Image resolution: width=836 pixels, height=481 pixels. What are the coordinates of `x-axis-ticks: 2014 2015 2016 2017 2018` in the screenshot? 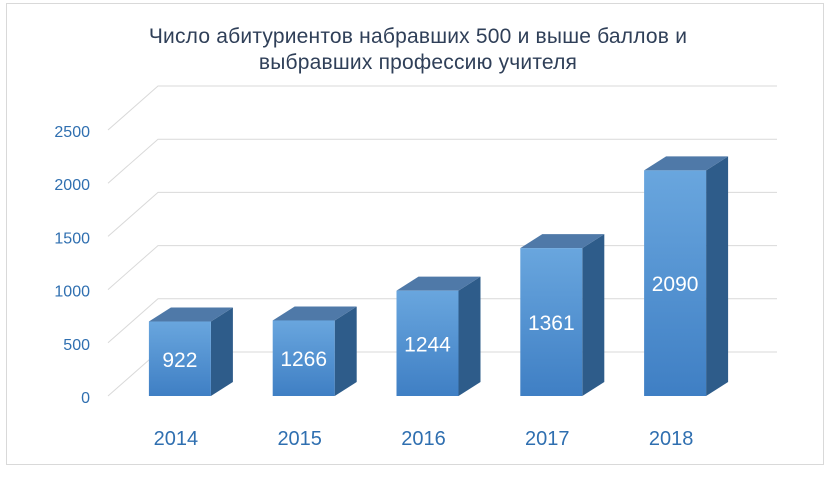 It's located at (424, 439).